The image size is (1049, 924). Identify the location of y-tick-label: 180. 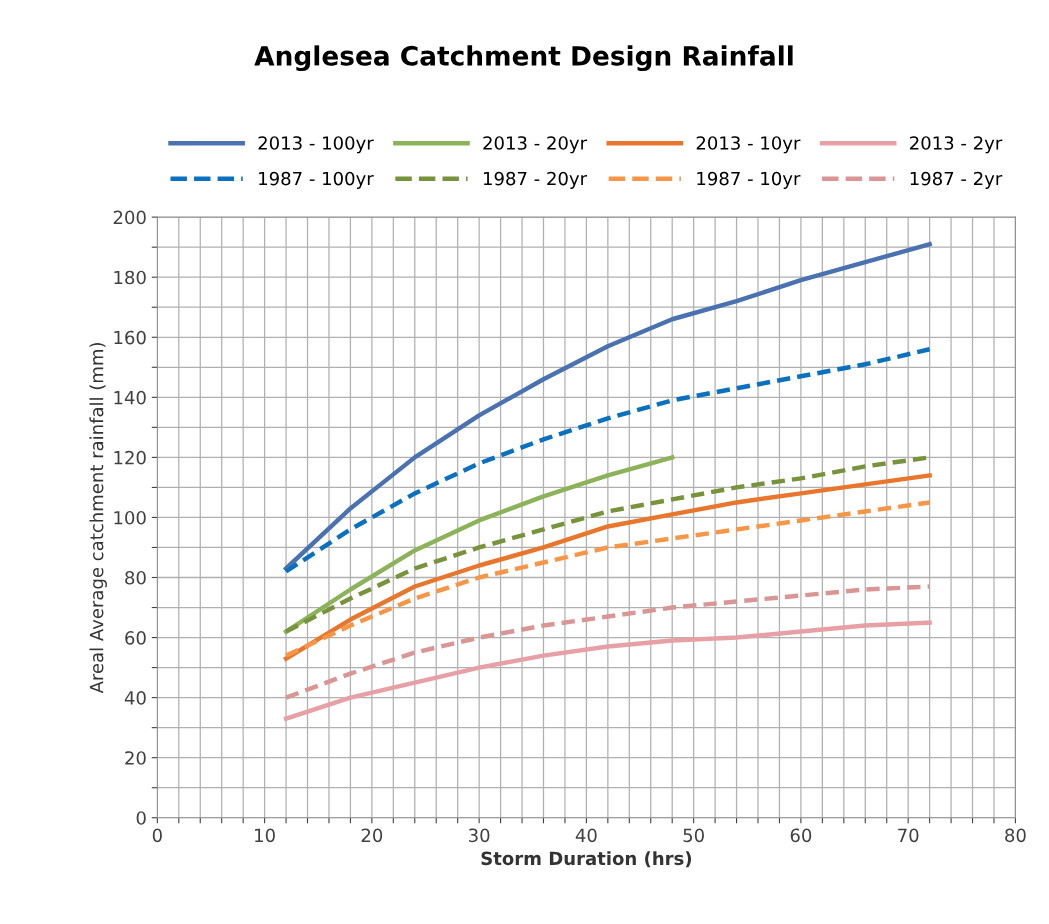
(130, 277).